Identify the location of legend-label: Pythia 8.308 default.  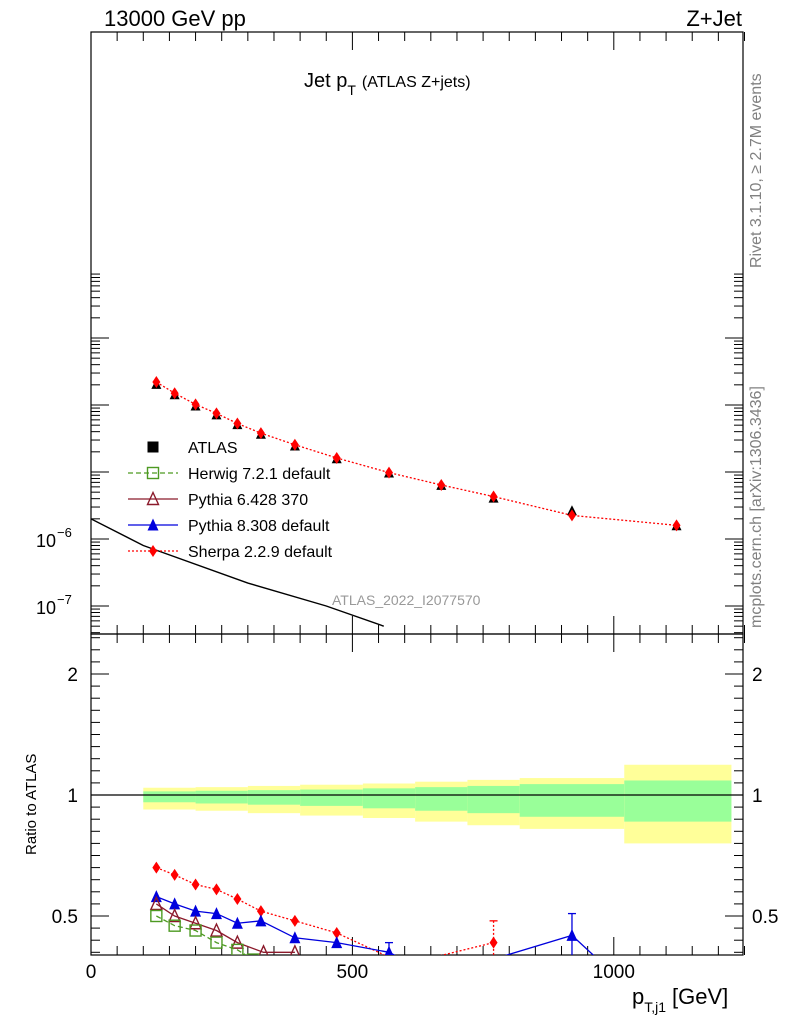
(259, 526).